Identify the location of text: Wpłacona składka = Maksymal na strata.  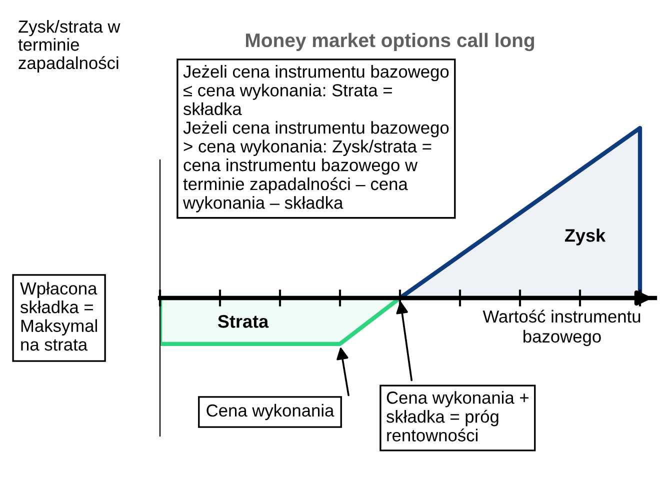
(59, 316).